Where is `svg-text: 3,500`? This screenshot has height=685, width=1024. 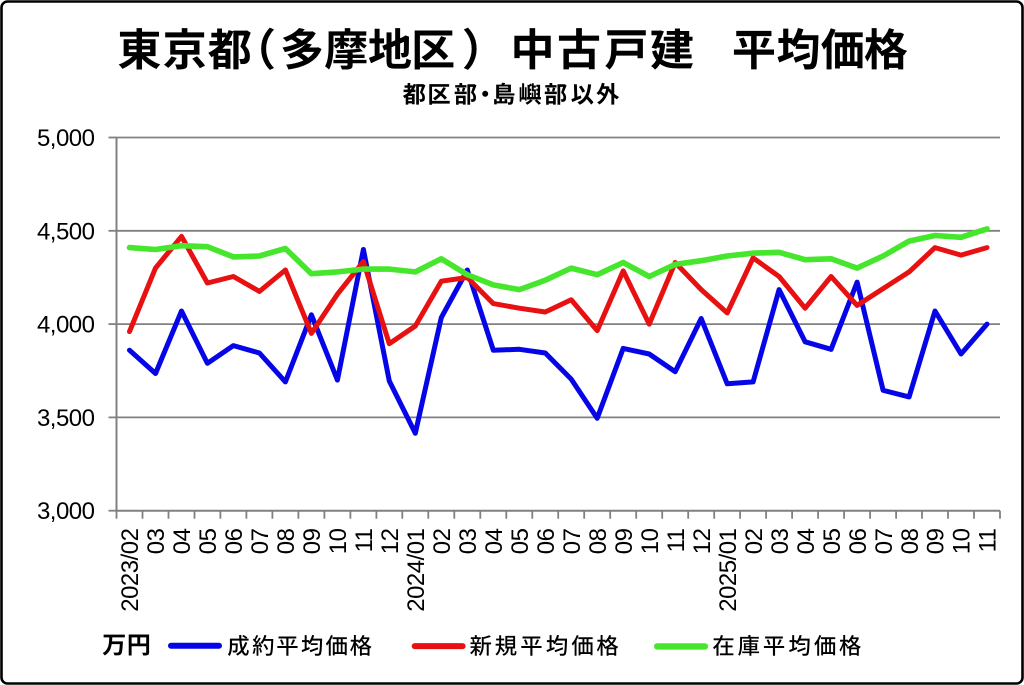 svg-text: 3,500 is located at coordinates (66, 418).